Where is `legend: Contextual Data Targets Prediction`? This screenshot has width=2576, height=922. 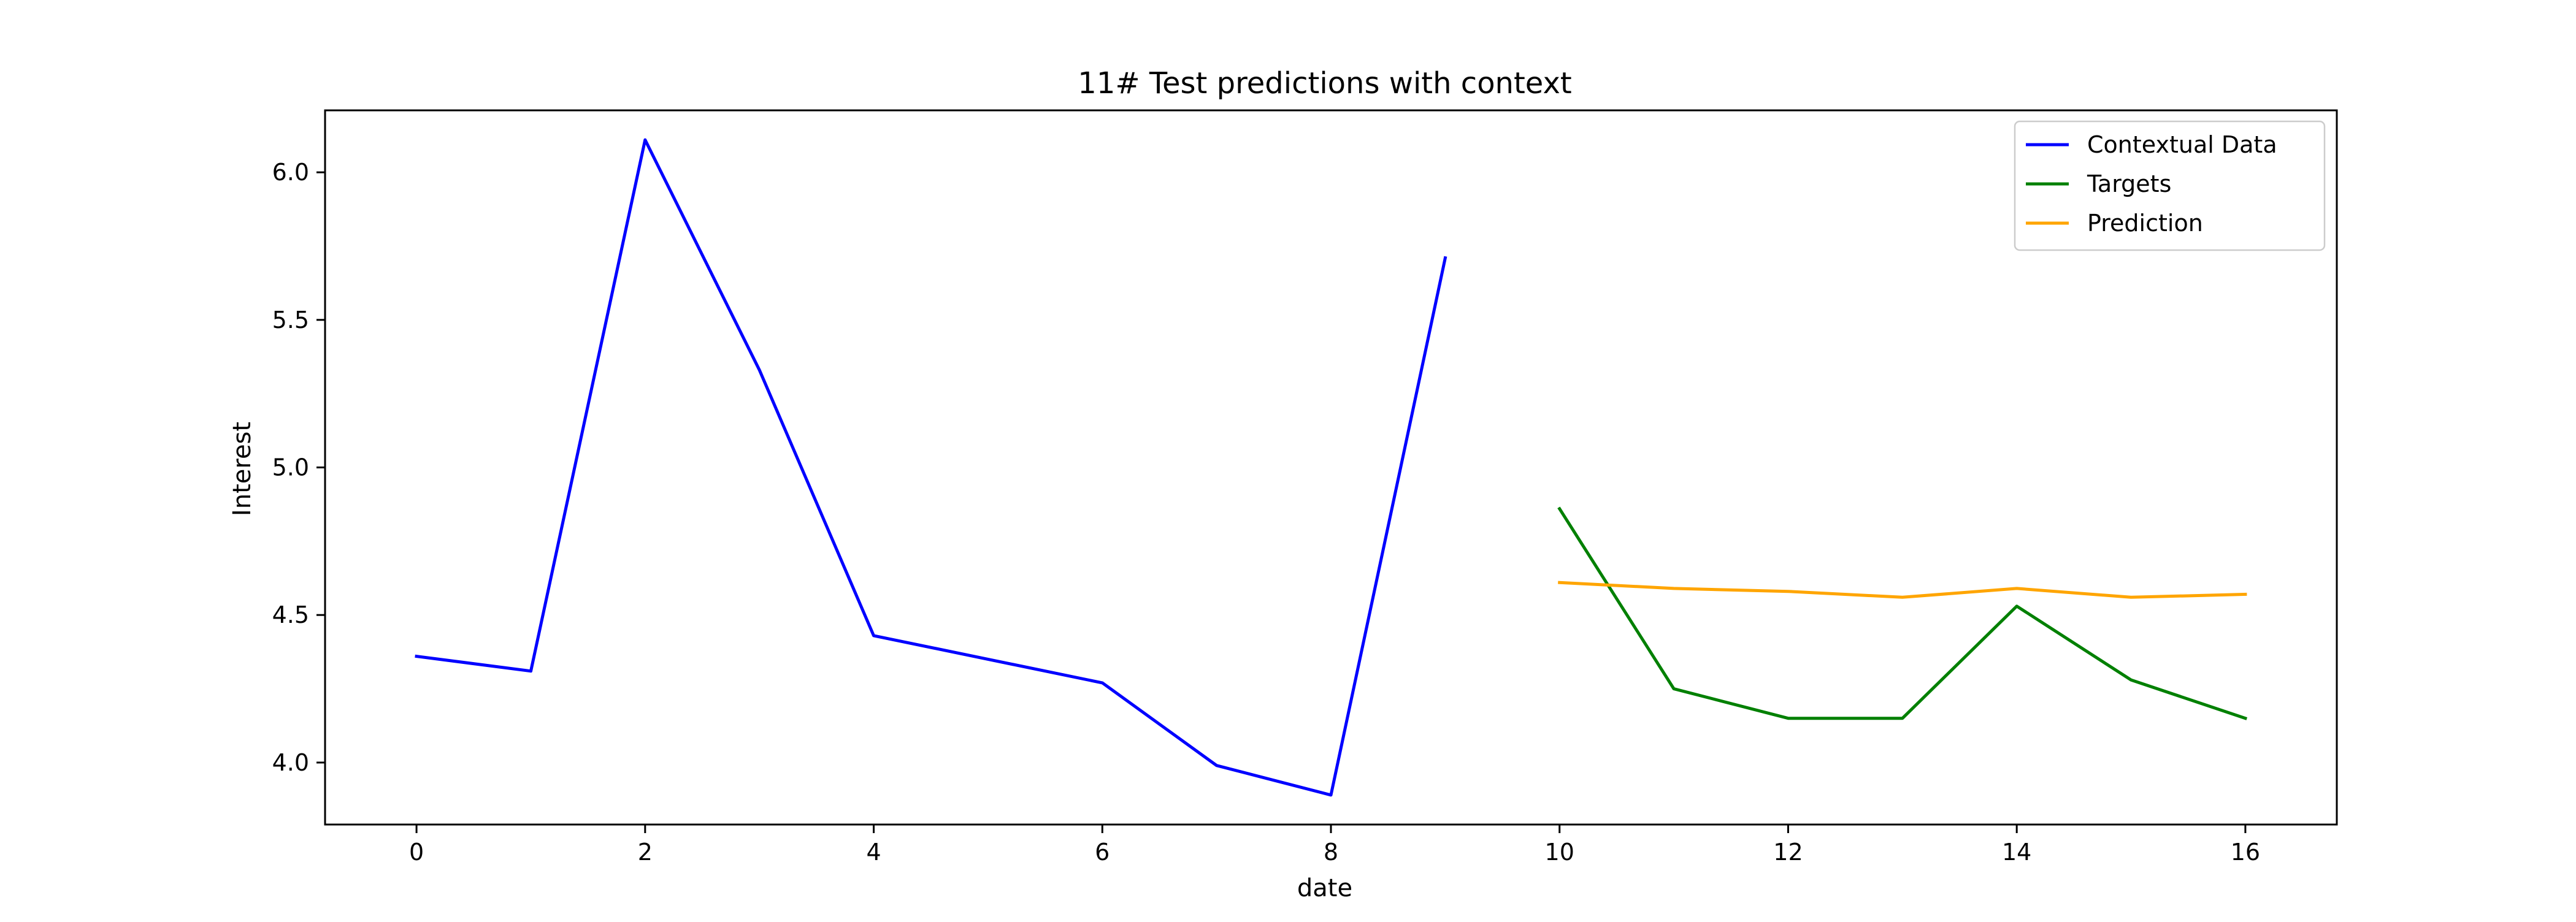
legend: Contextual Data Targets Prediction is located at coordinates (2170, 185).